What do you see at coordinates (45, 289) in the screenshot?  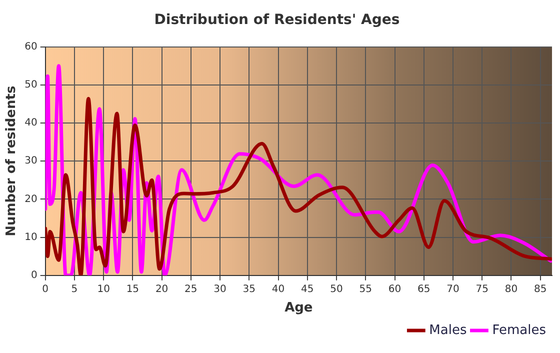 I see `x-tick-label: 0` at bounding box center [45, 289].